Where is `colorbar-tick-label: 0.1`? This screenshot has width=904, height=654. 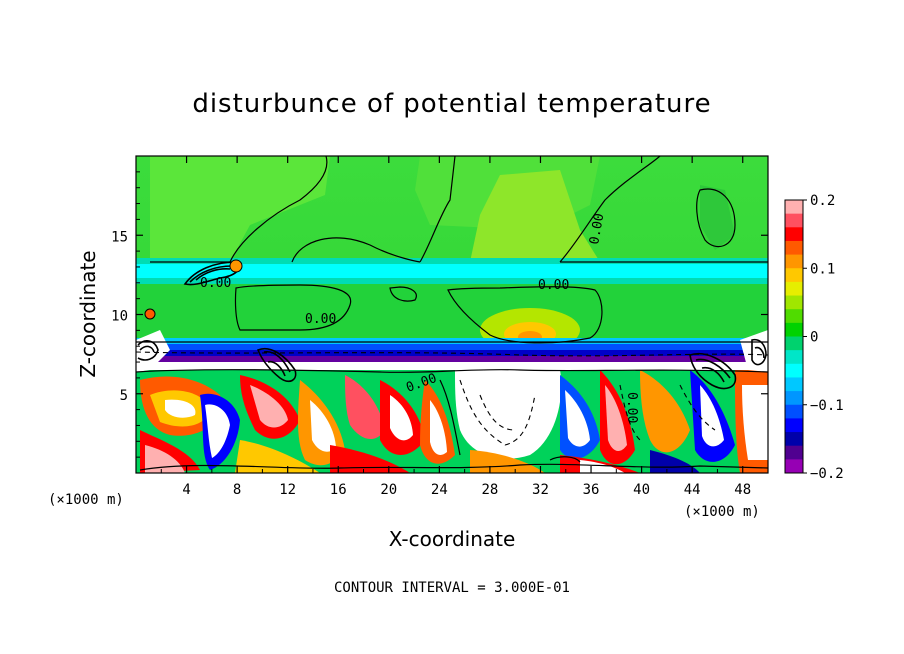 colorbar-tick-label: 0.1 is located at coordinates (822, 269).